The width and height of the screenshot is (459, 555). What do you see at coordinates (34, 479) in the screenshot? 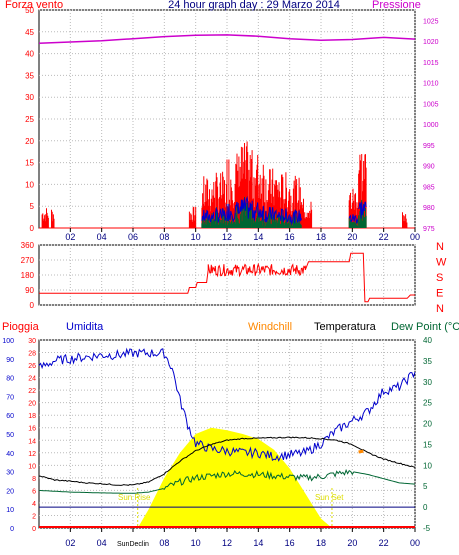
I see `rain-y-tick-label: 8` at bounding box center [34, 479].